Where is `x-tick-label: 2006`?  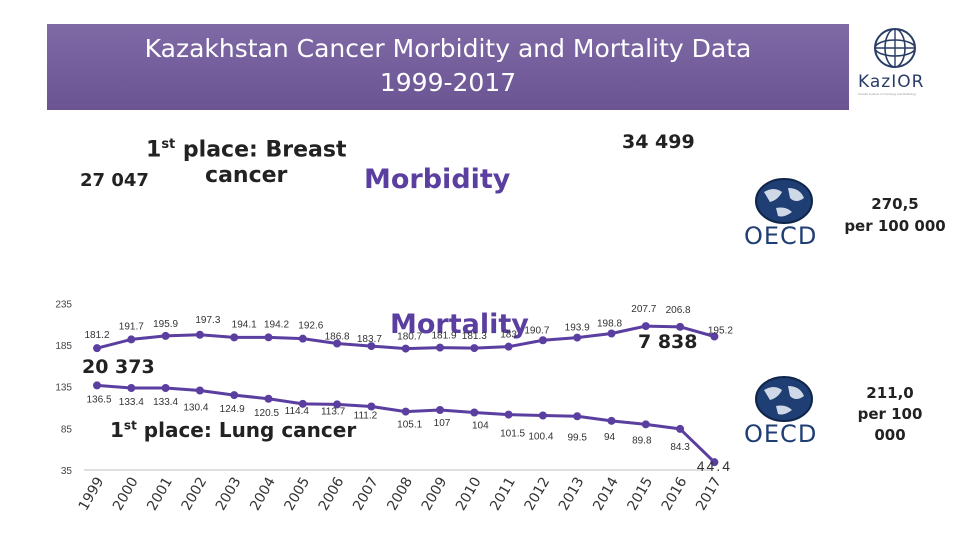
x-tick-label: 2006 is located at coordinates (332, 493).